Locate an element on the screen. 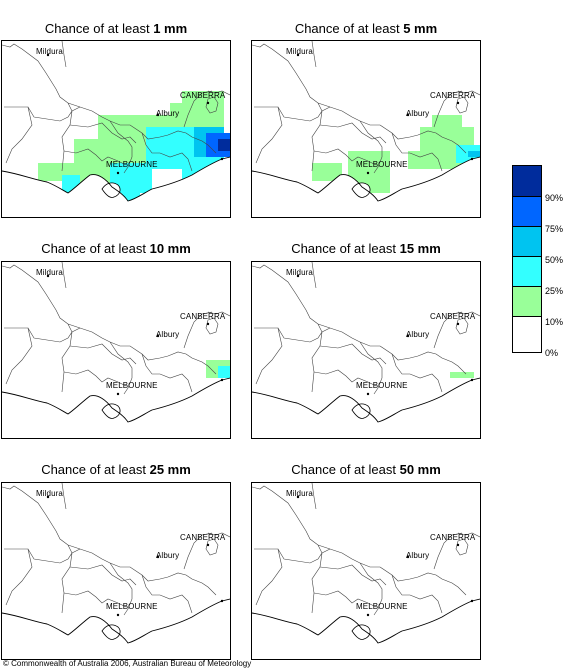 The image size is (570, 671). coastline is located at coordinates (116, 179).